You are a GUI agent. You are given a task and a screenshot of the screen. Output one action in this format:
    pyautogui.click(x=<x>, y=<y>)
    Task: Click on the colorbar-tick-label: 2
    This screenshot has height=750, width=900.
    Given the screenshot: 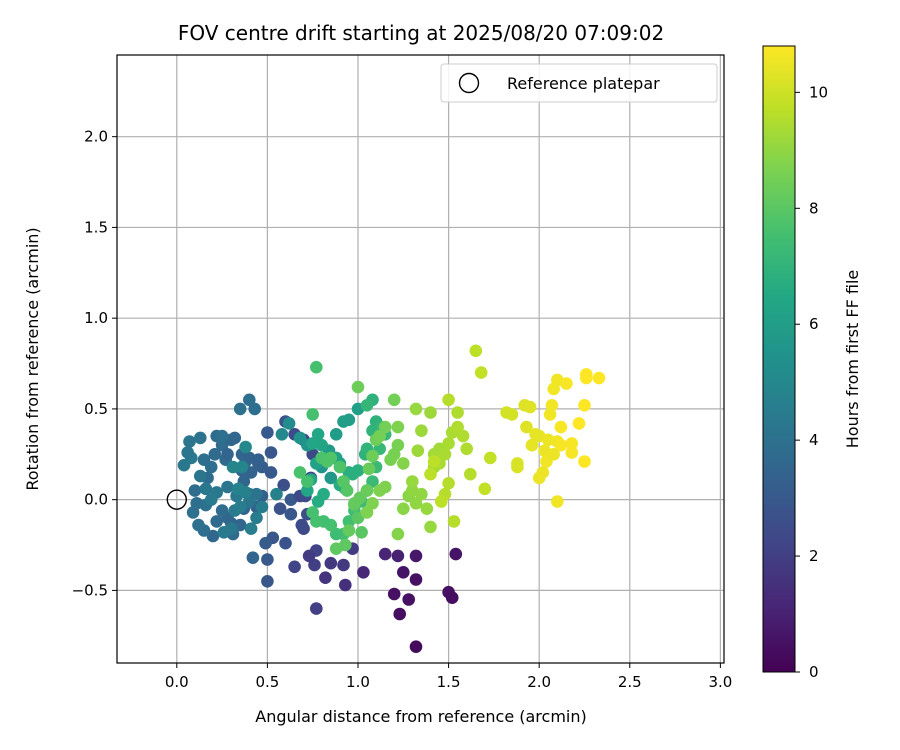 What is the action you would take?
    pyautogui.click(x=814, y=556)
    